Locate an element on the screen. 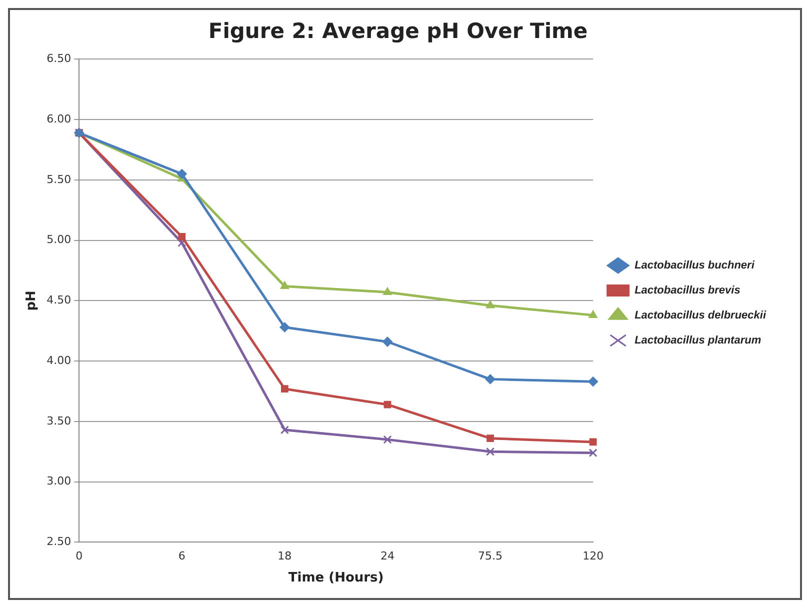 This screenshot has height=613, width=812. y-axis-title: pH is located at coordinates (32, 300).